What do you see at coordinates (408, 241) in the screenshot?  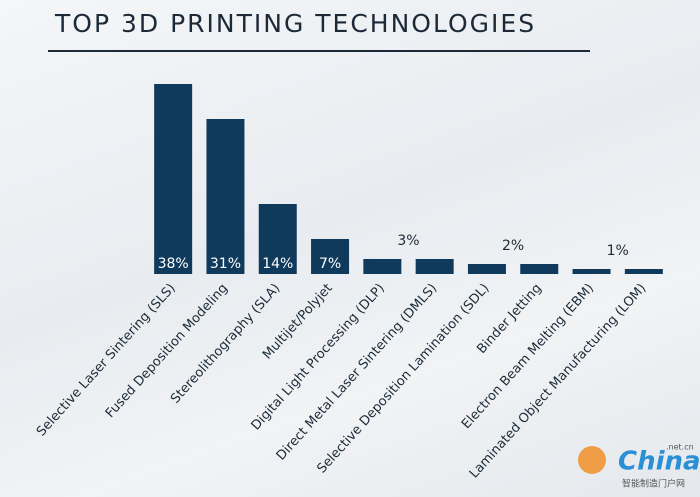 I see `value-label: 3%` at bounding box center [408, 241].